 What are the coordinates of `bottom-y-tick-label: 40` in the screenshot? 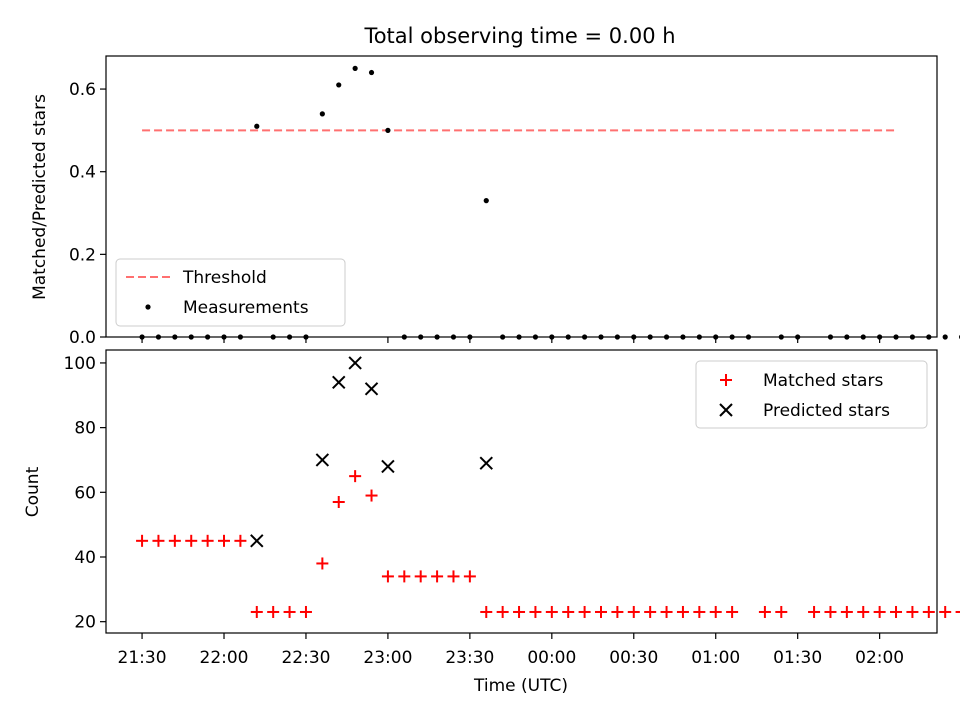 It's located at (85, 558).